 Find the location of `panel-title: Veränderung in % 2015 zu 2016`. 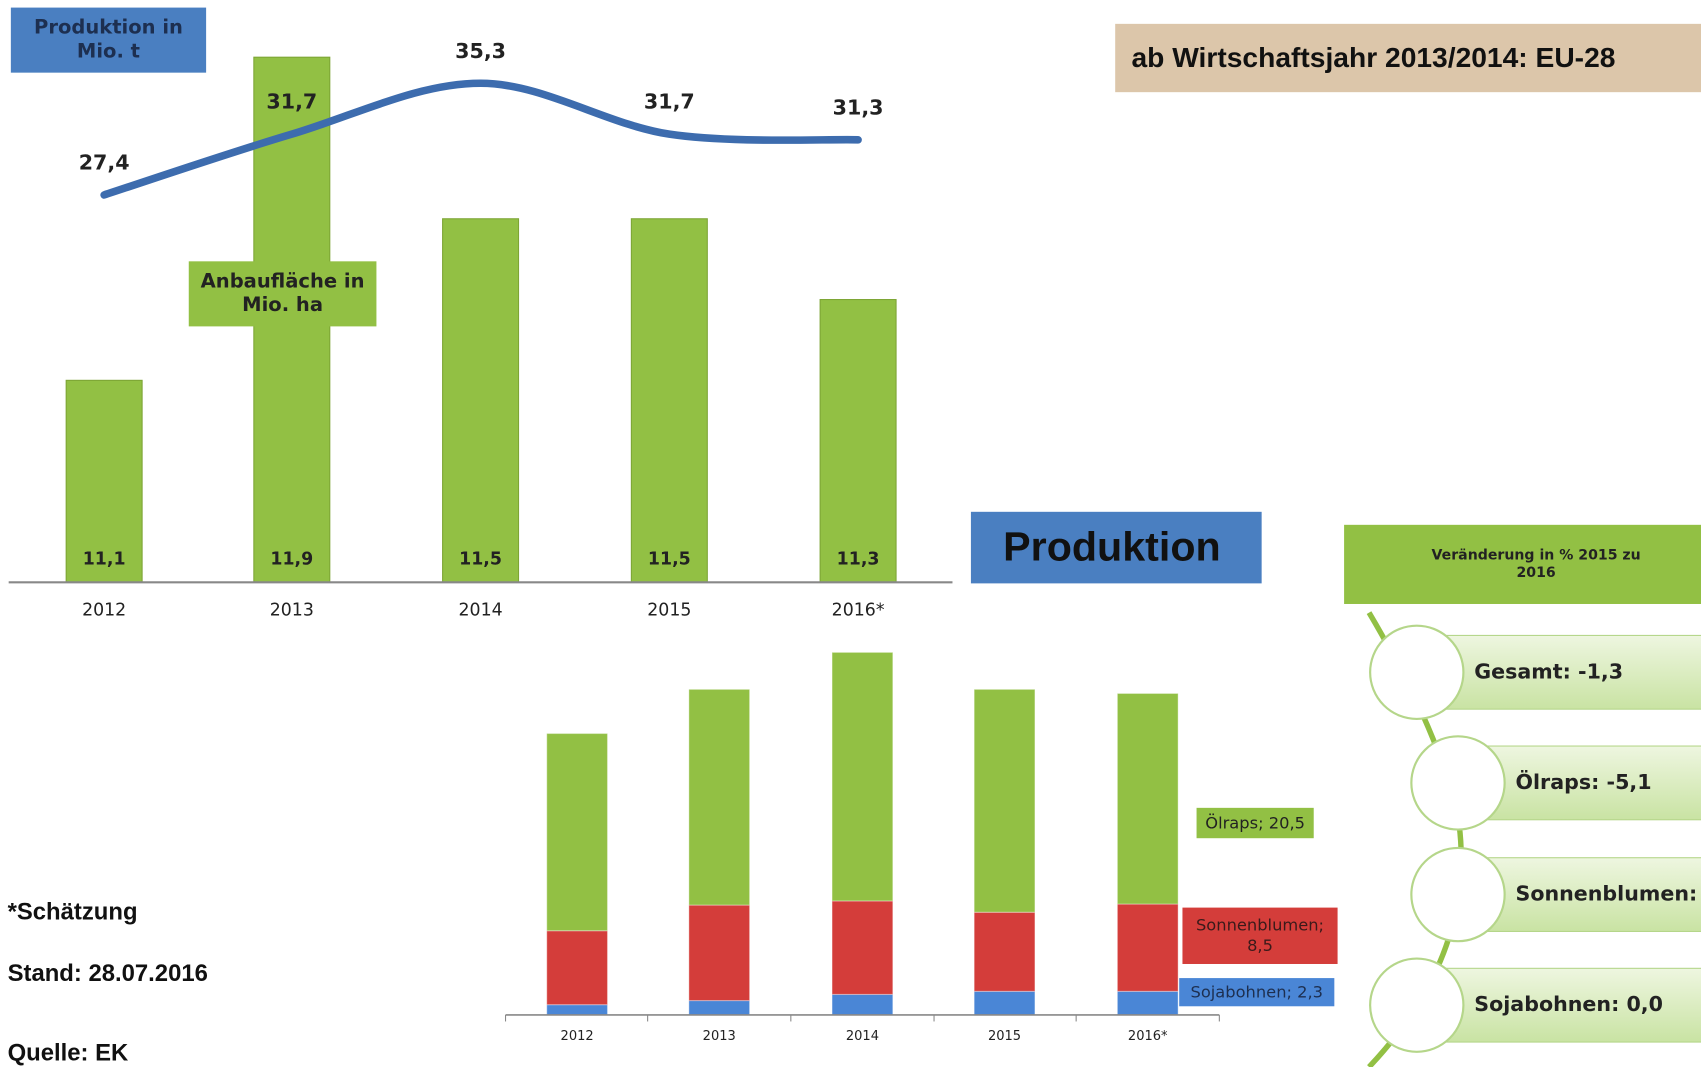

panel-title: Veränderung in % 2015 zu 2016 is located at coordinates (1536, 564).